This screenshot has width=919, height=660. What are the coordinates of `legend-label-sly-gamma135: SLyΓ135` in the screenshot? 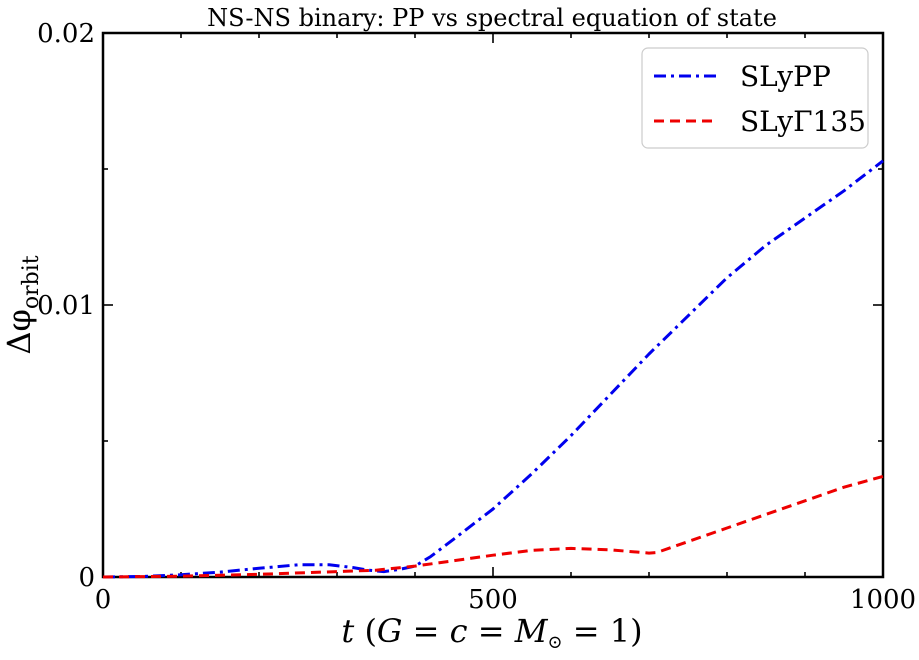 It's located at (803, 121).